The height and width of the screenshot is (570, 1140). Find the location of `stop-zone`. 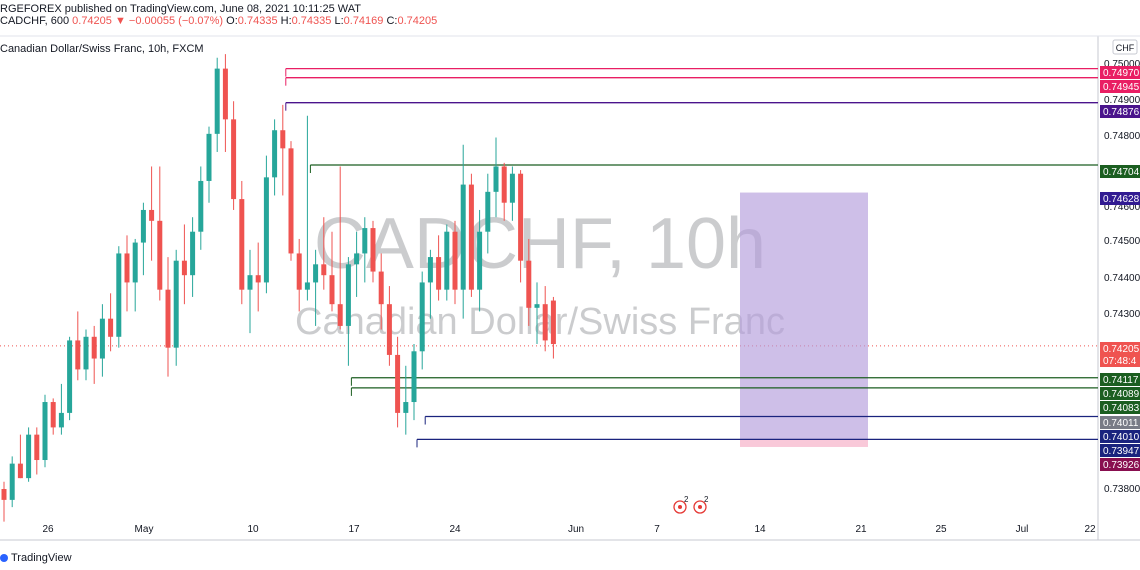

stop-zone is located at coordinates (804, 443).